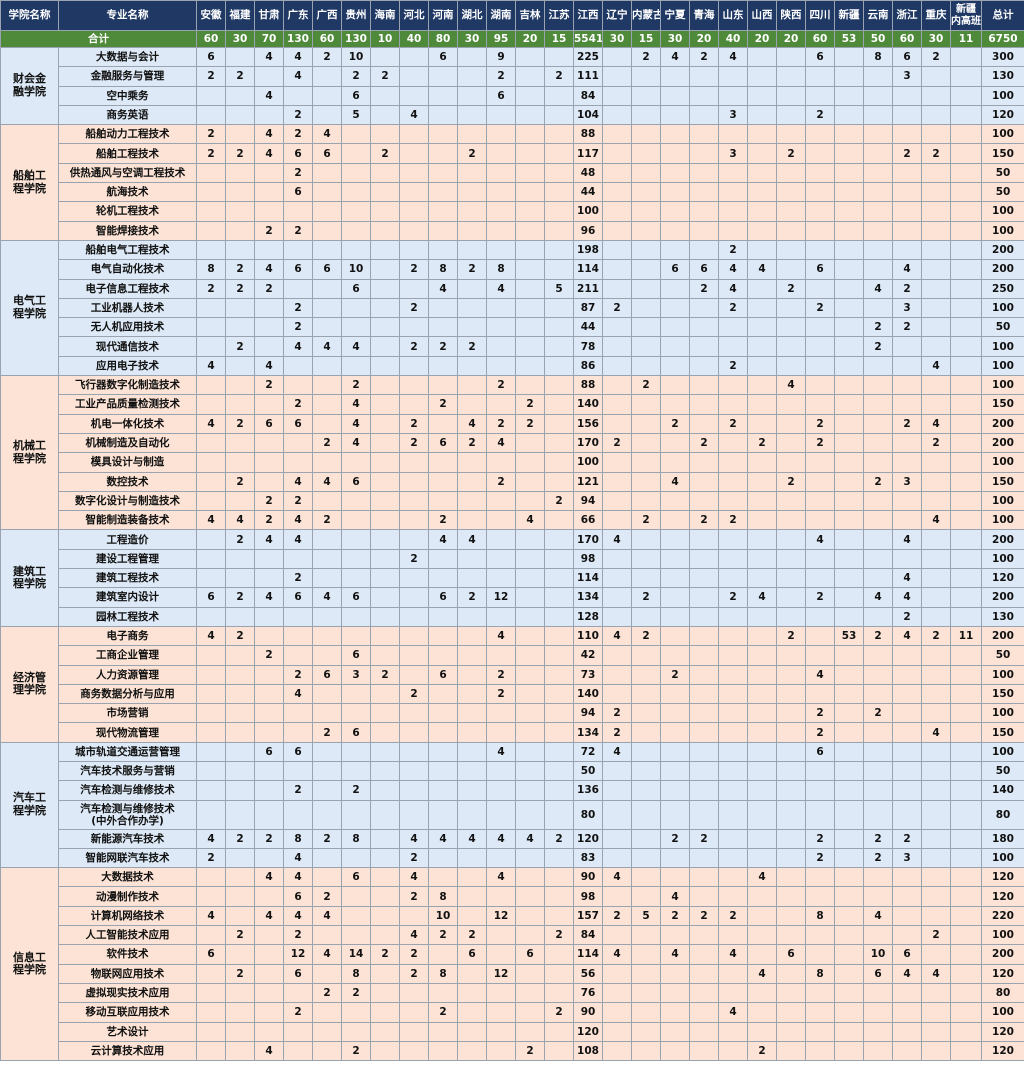 Image resolution: width=1024 pixels, height=1065 pixels. Describe the element at coordinates (1002, 814) in the screenshot. I see `quota-cell: 80` at that location.